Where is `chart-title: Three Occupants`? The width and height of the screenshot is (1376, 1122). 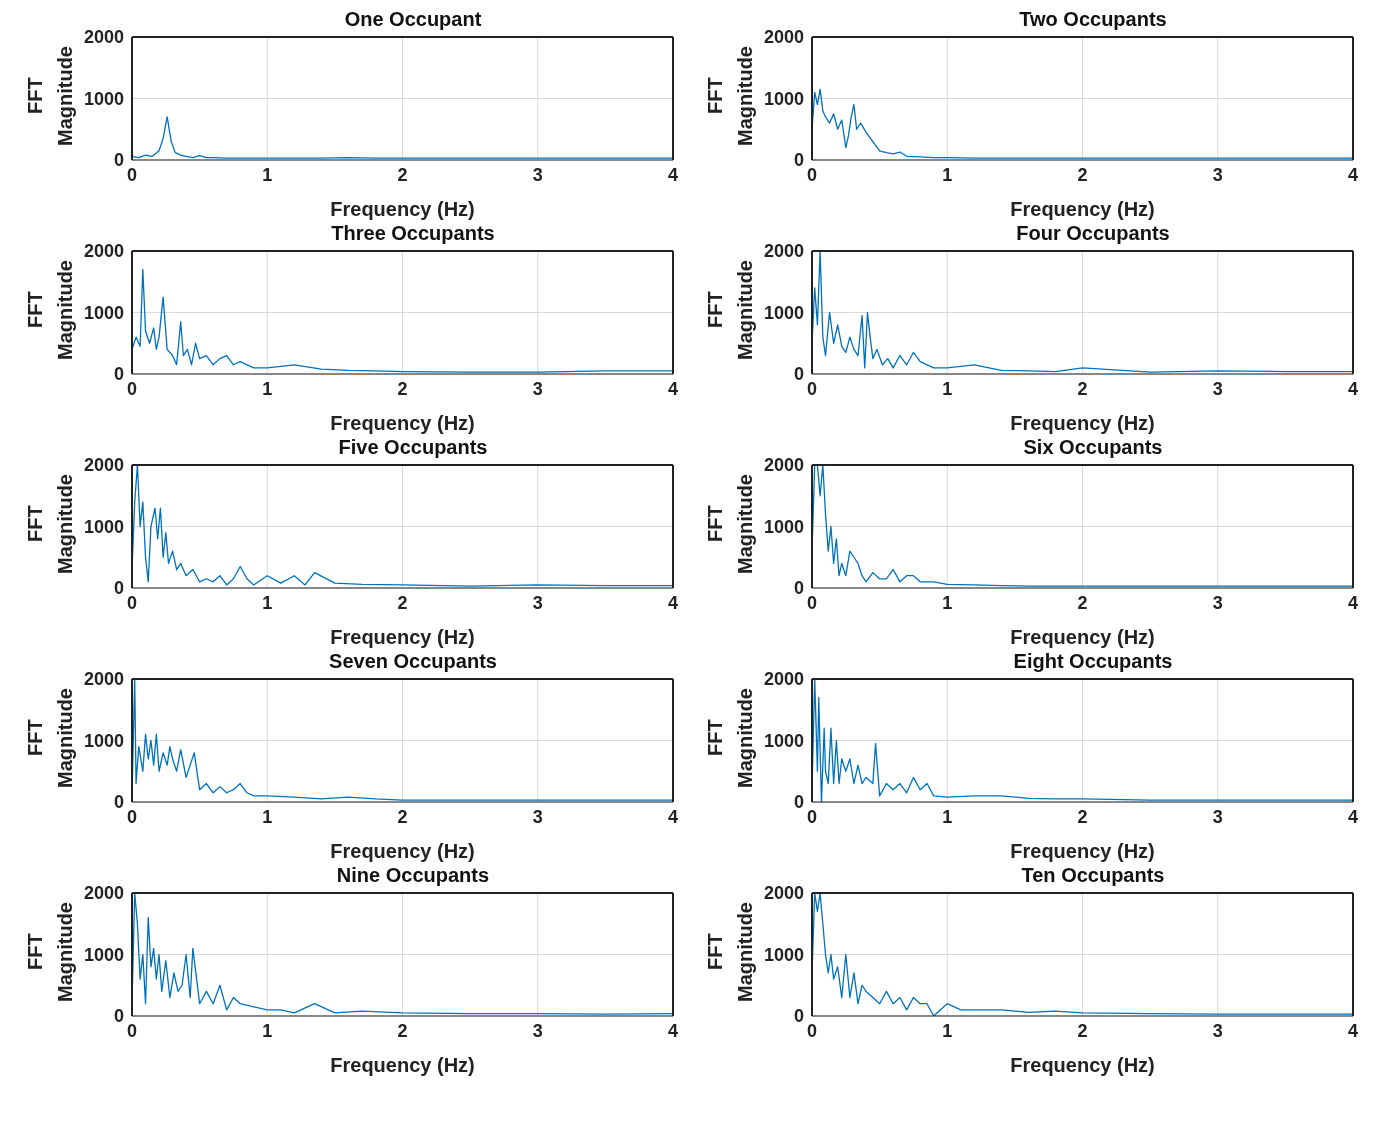 chart-title: Three Occupants is located at coordinates (413, 233).